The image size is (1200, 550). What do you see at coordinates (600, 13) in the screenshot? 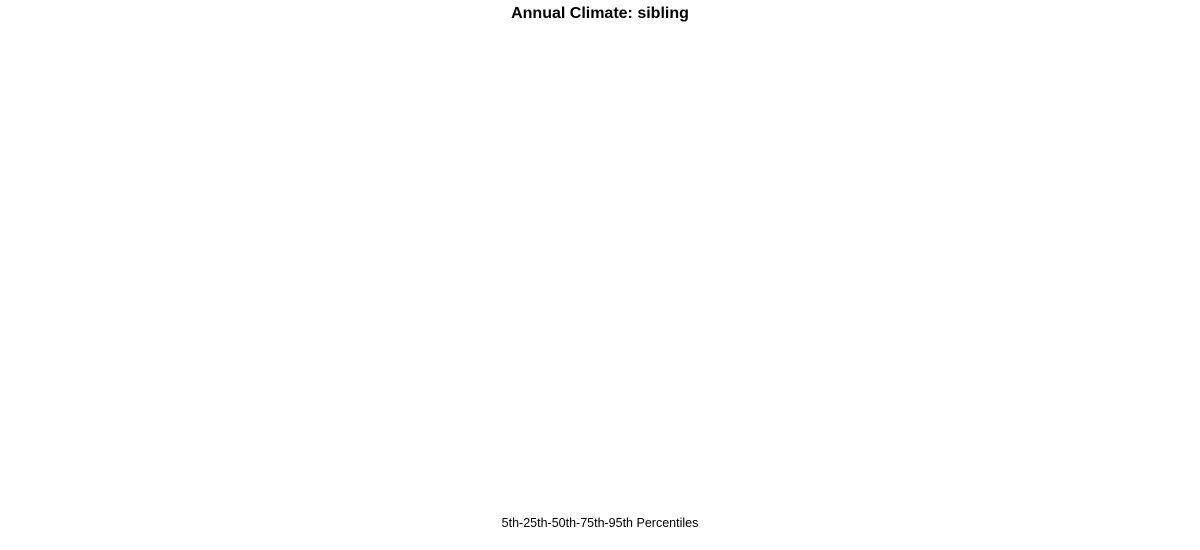
I see `page-title: Annual Climate: sibling` at bounding box center [600, 13].